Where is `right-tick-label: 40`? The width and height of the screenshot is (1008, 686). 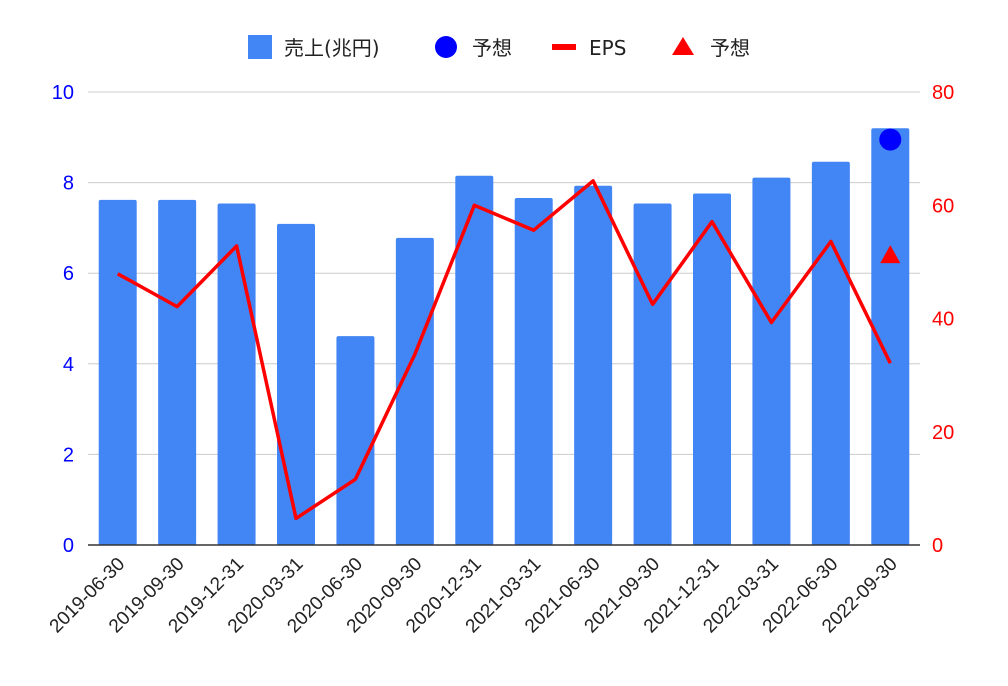 right-tick-label: 40 is located at coordinates (943, 320).